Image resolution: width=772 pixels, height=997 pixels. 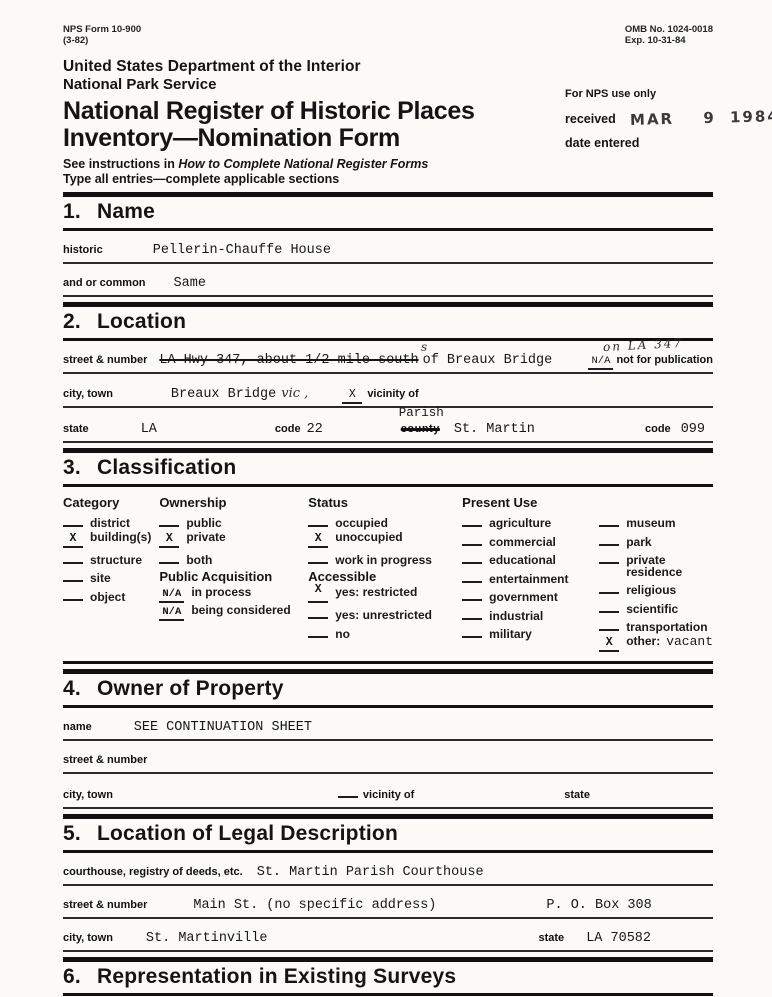 I want to click on accessible-header: Accessible, so click(x=342, y=576).